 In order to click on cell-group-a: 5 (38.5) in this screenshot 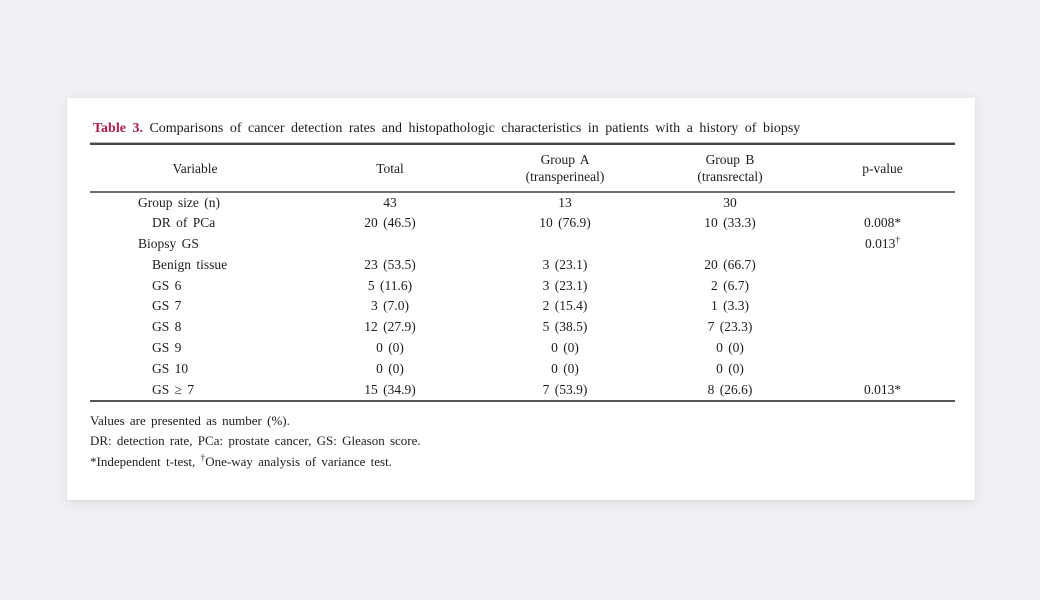, I will do `click(565, 327)`.